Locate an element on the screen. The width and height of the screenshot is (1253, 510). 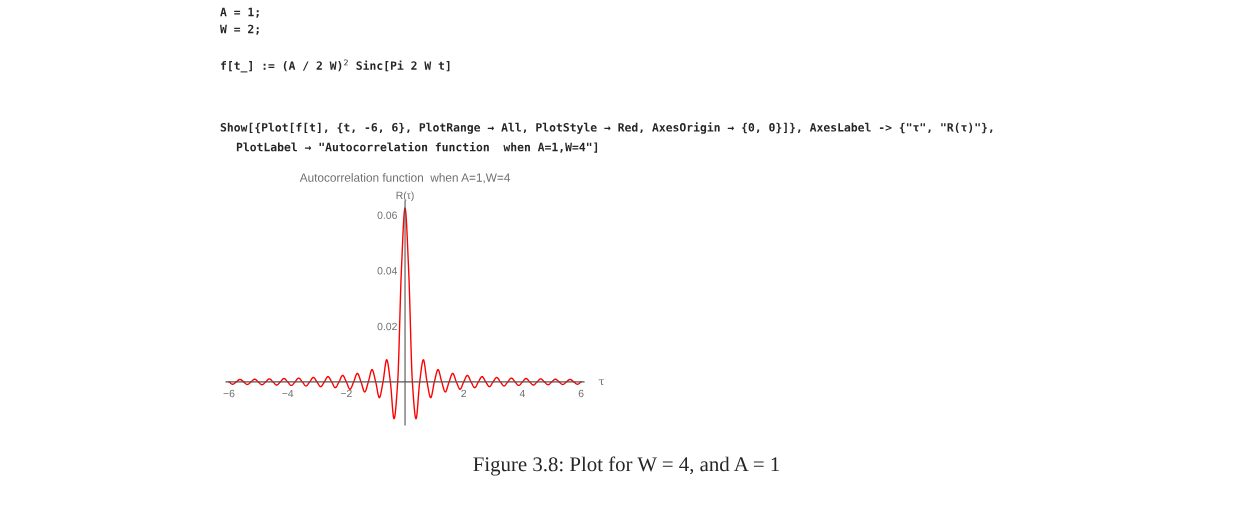
x-tick-label: −6 is located at coordinates (229, 393).